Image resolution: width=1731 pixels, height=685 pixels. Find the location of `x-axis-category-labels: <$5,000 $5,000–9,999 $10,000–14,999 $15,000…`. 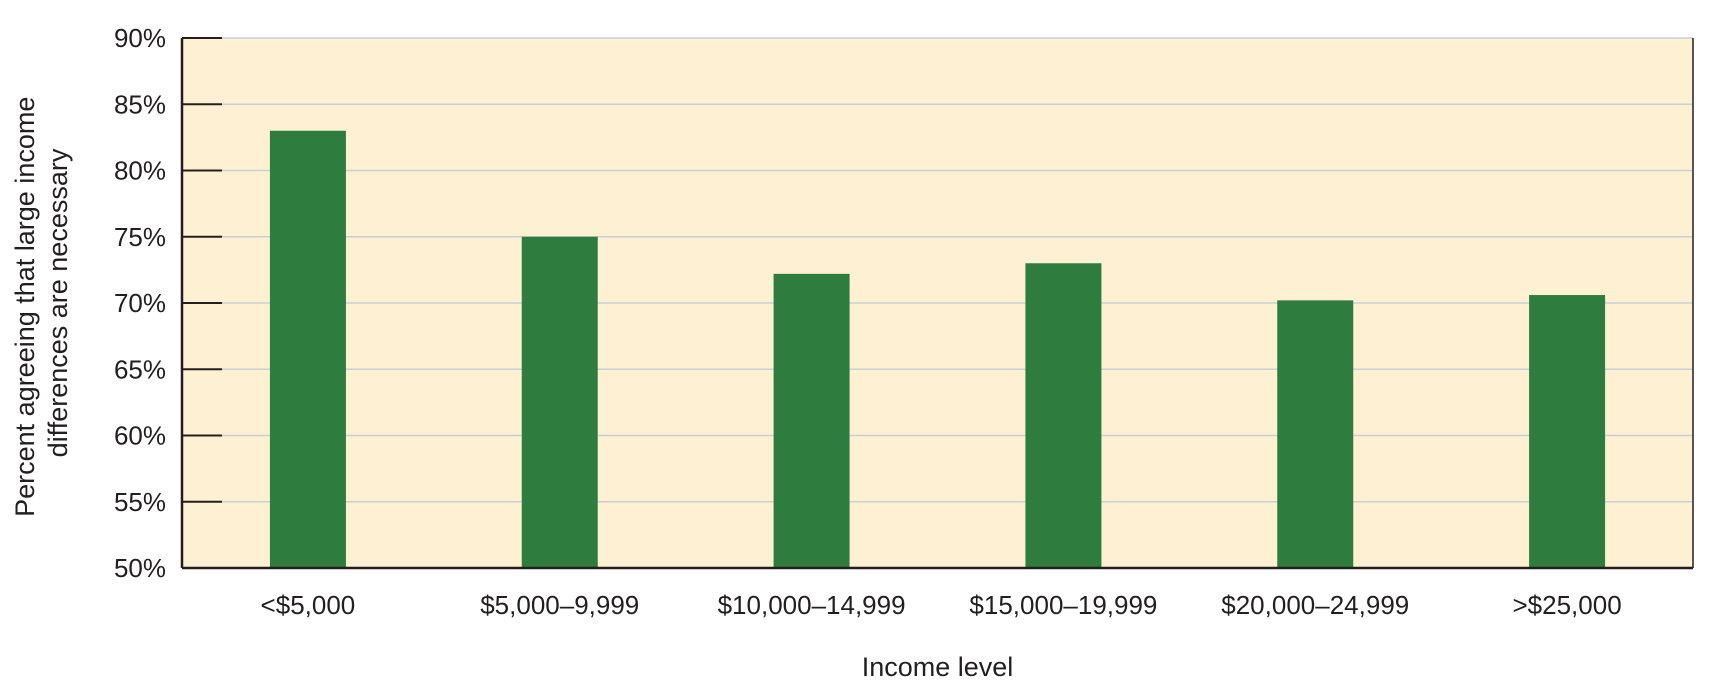

x-axis-category-labels: <$5,000 $5,000–9,999 $10,000–14,999 $15,000… is located at coordinates (941, 605).